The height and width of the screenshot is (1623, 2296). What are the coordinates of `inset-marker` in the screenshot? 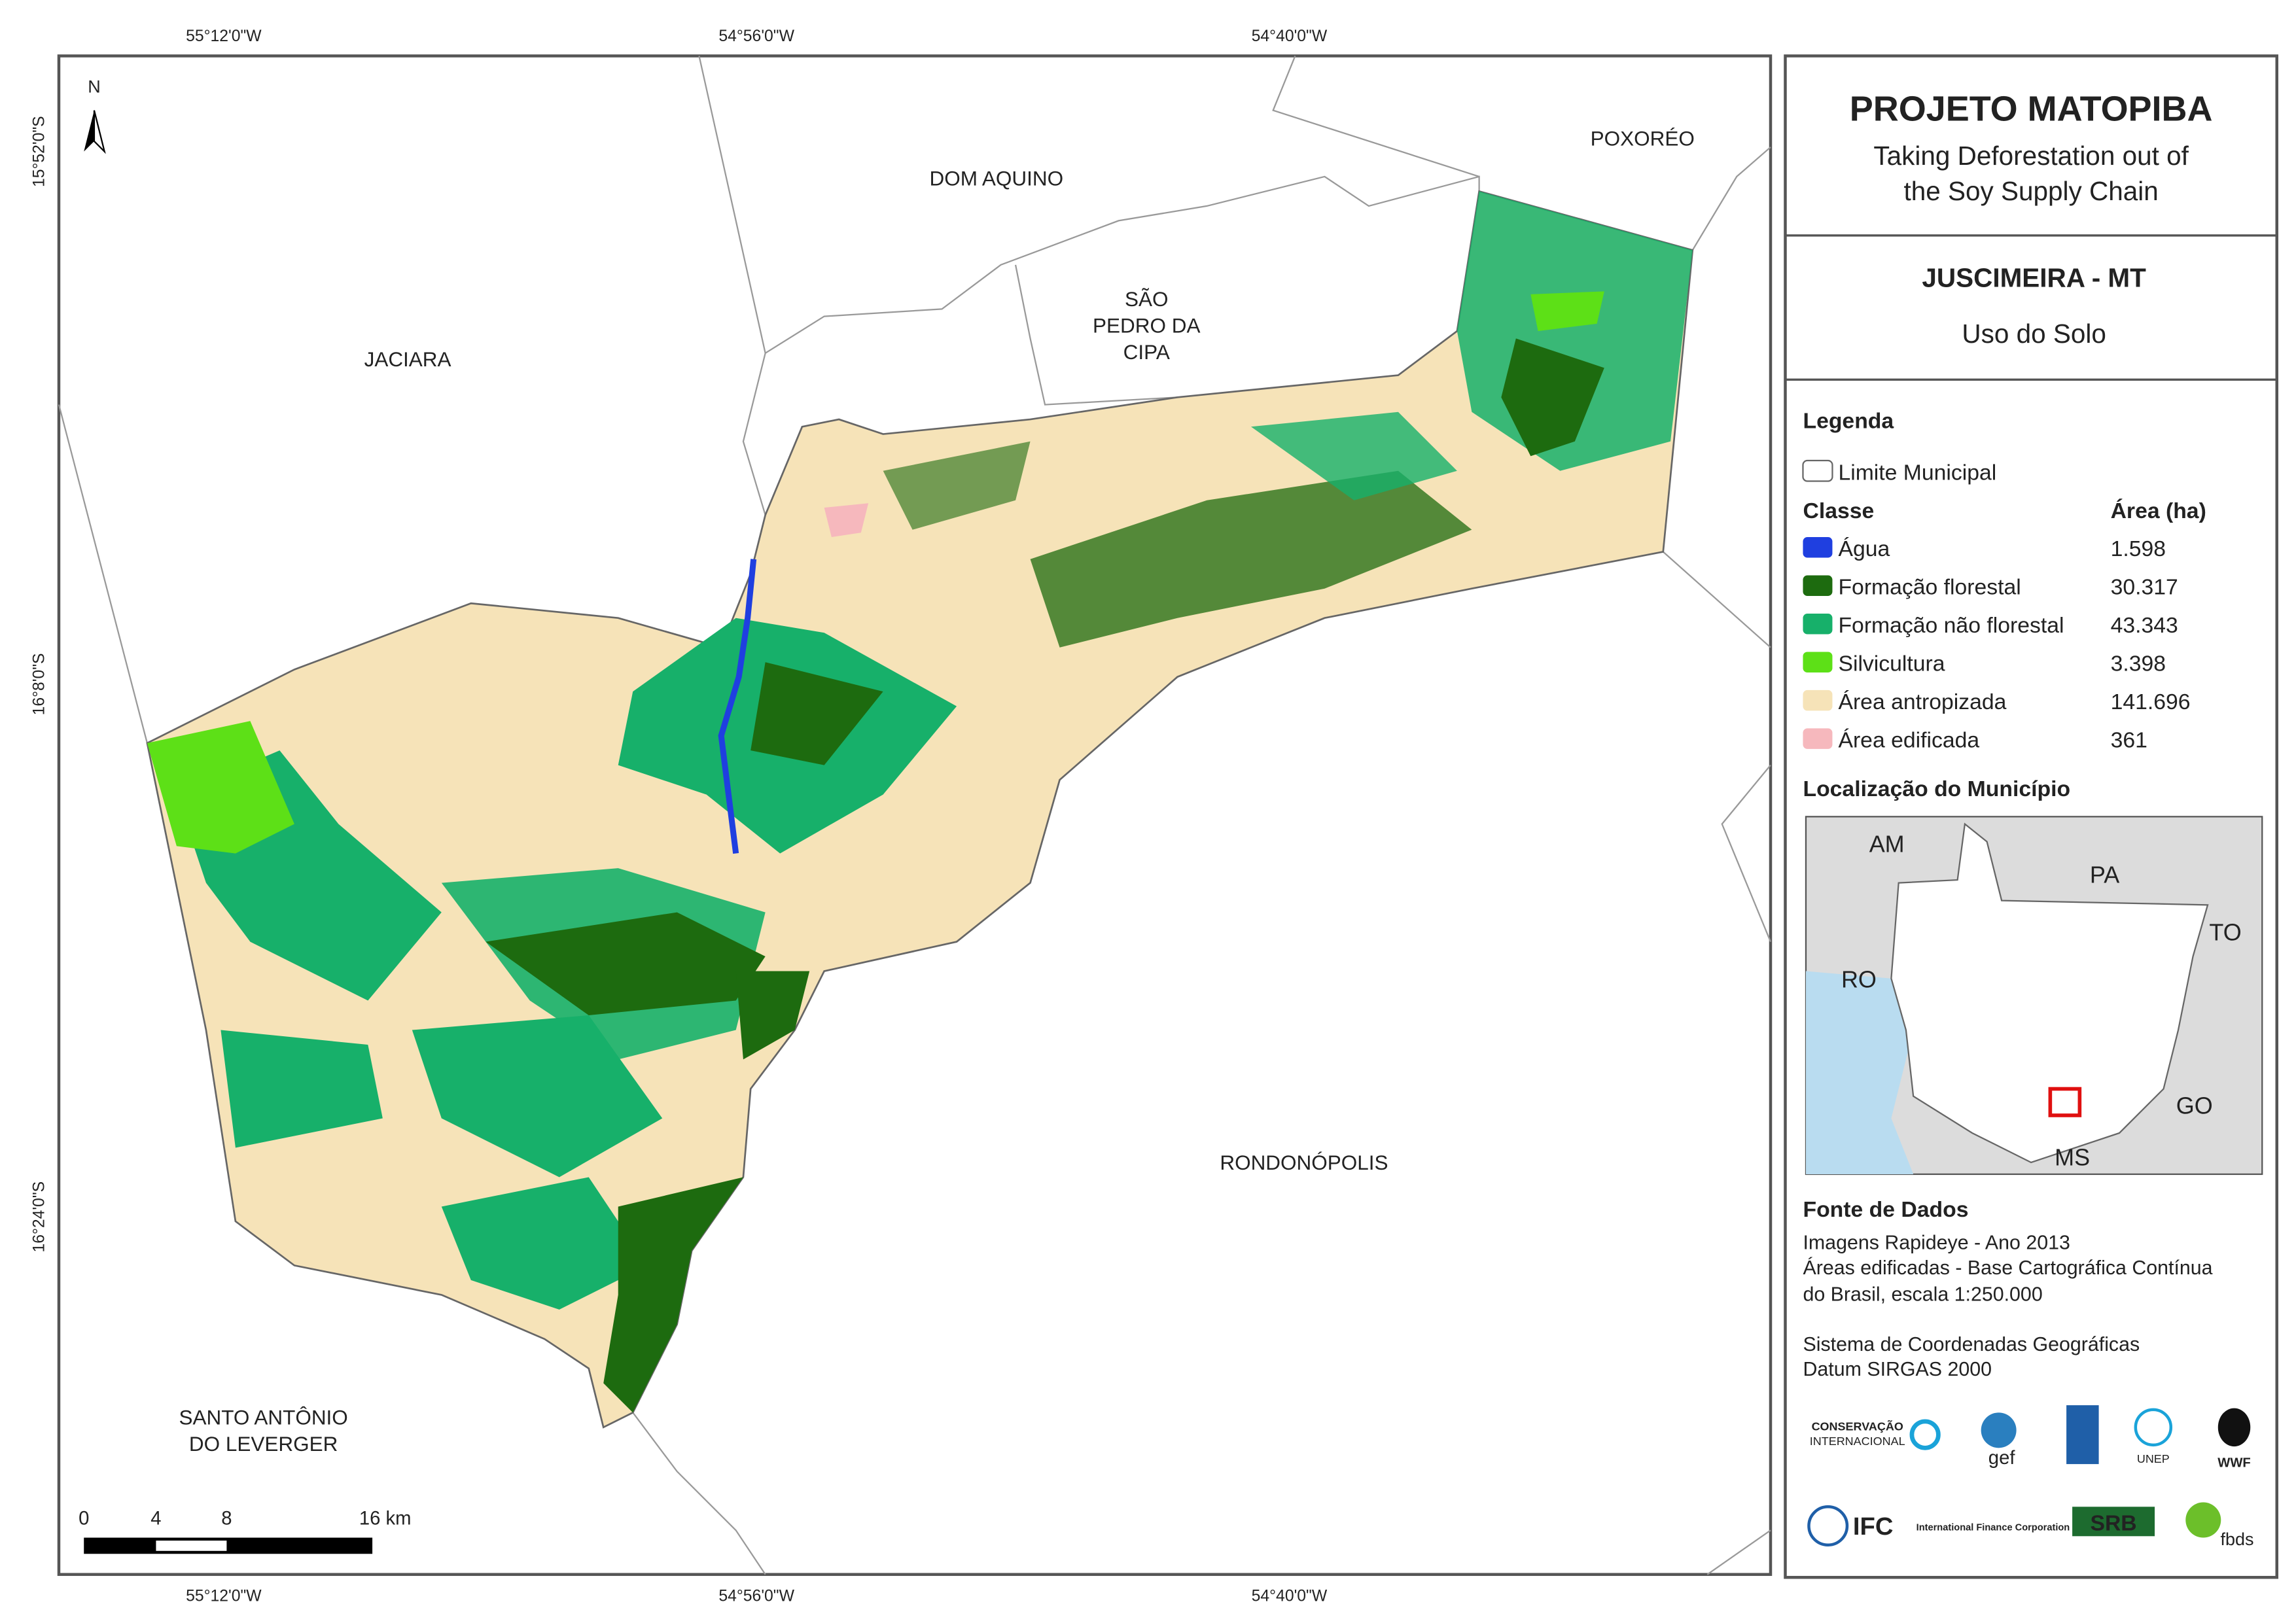 It's located at (2065, 1102).